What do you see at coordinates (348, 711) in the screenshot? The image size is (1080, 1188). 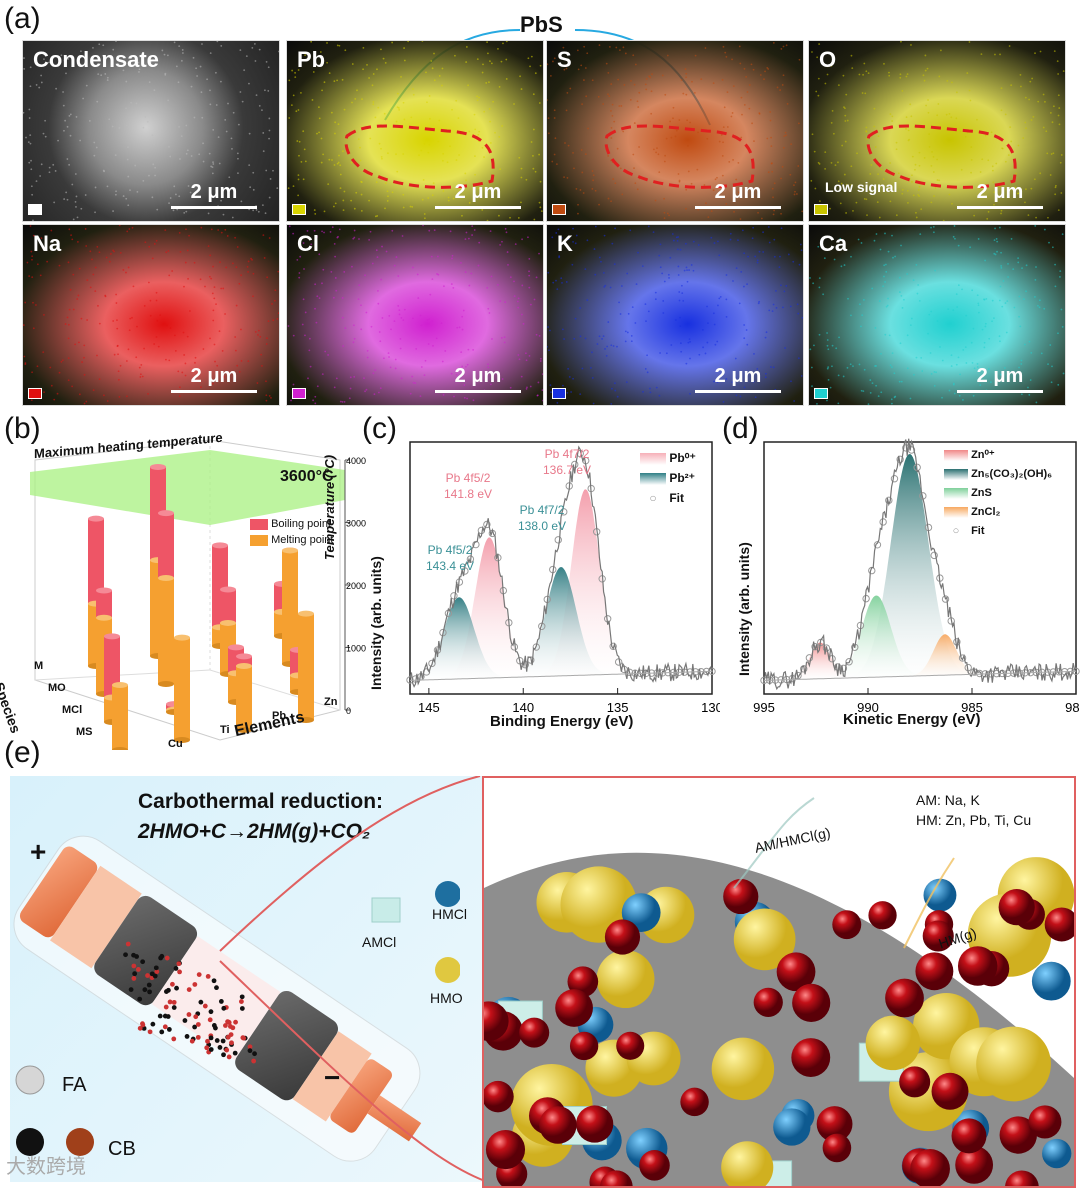 I see `z-tick: 0` at bounding box center [348, 711].